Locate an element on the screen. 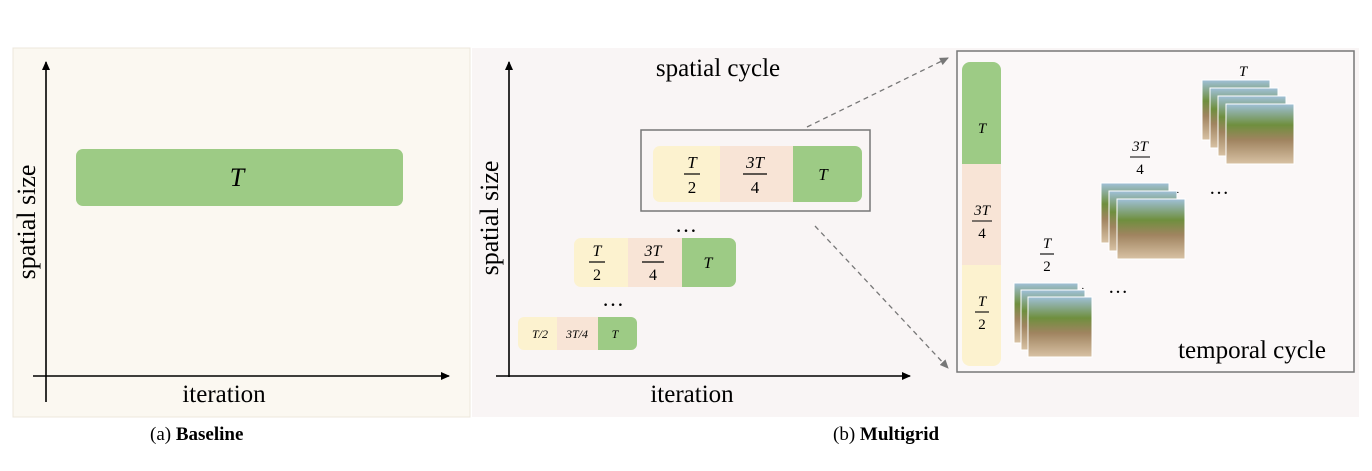  frame-stack-1: T 2 · is located at coordinates (1053, 297).